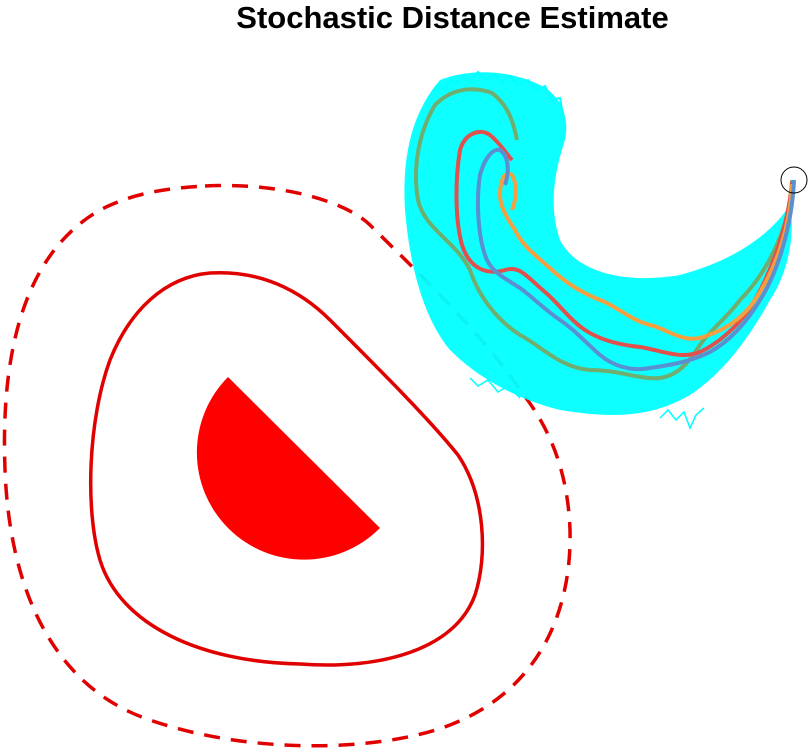 This screenshot has width=811, height=756. Describe the element at coordinates (452, 17) in the screenshot. I see `figure-title: Stochastic Distance Estimate` at that location.